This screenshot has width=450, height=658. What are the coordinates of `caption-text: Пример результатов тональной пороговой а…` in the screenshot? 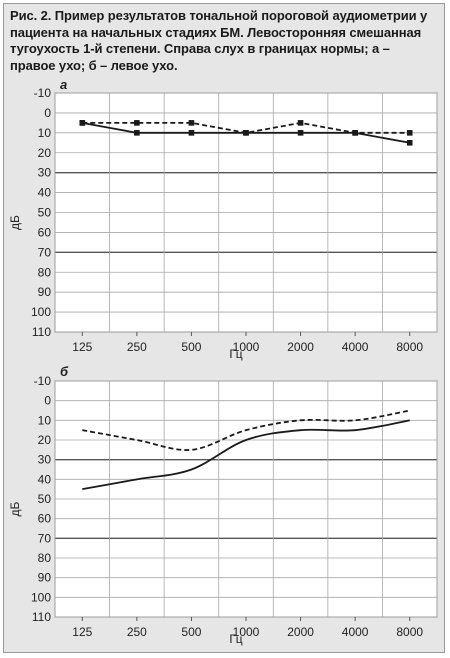 It's located at (219, 40).